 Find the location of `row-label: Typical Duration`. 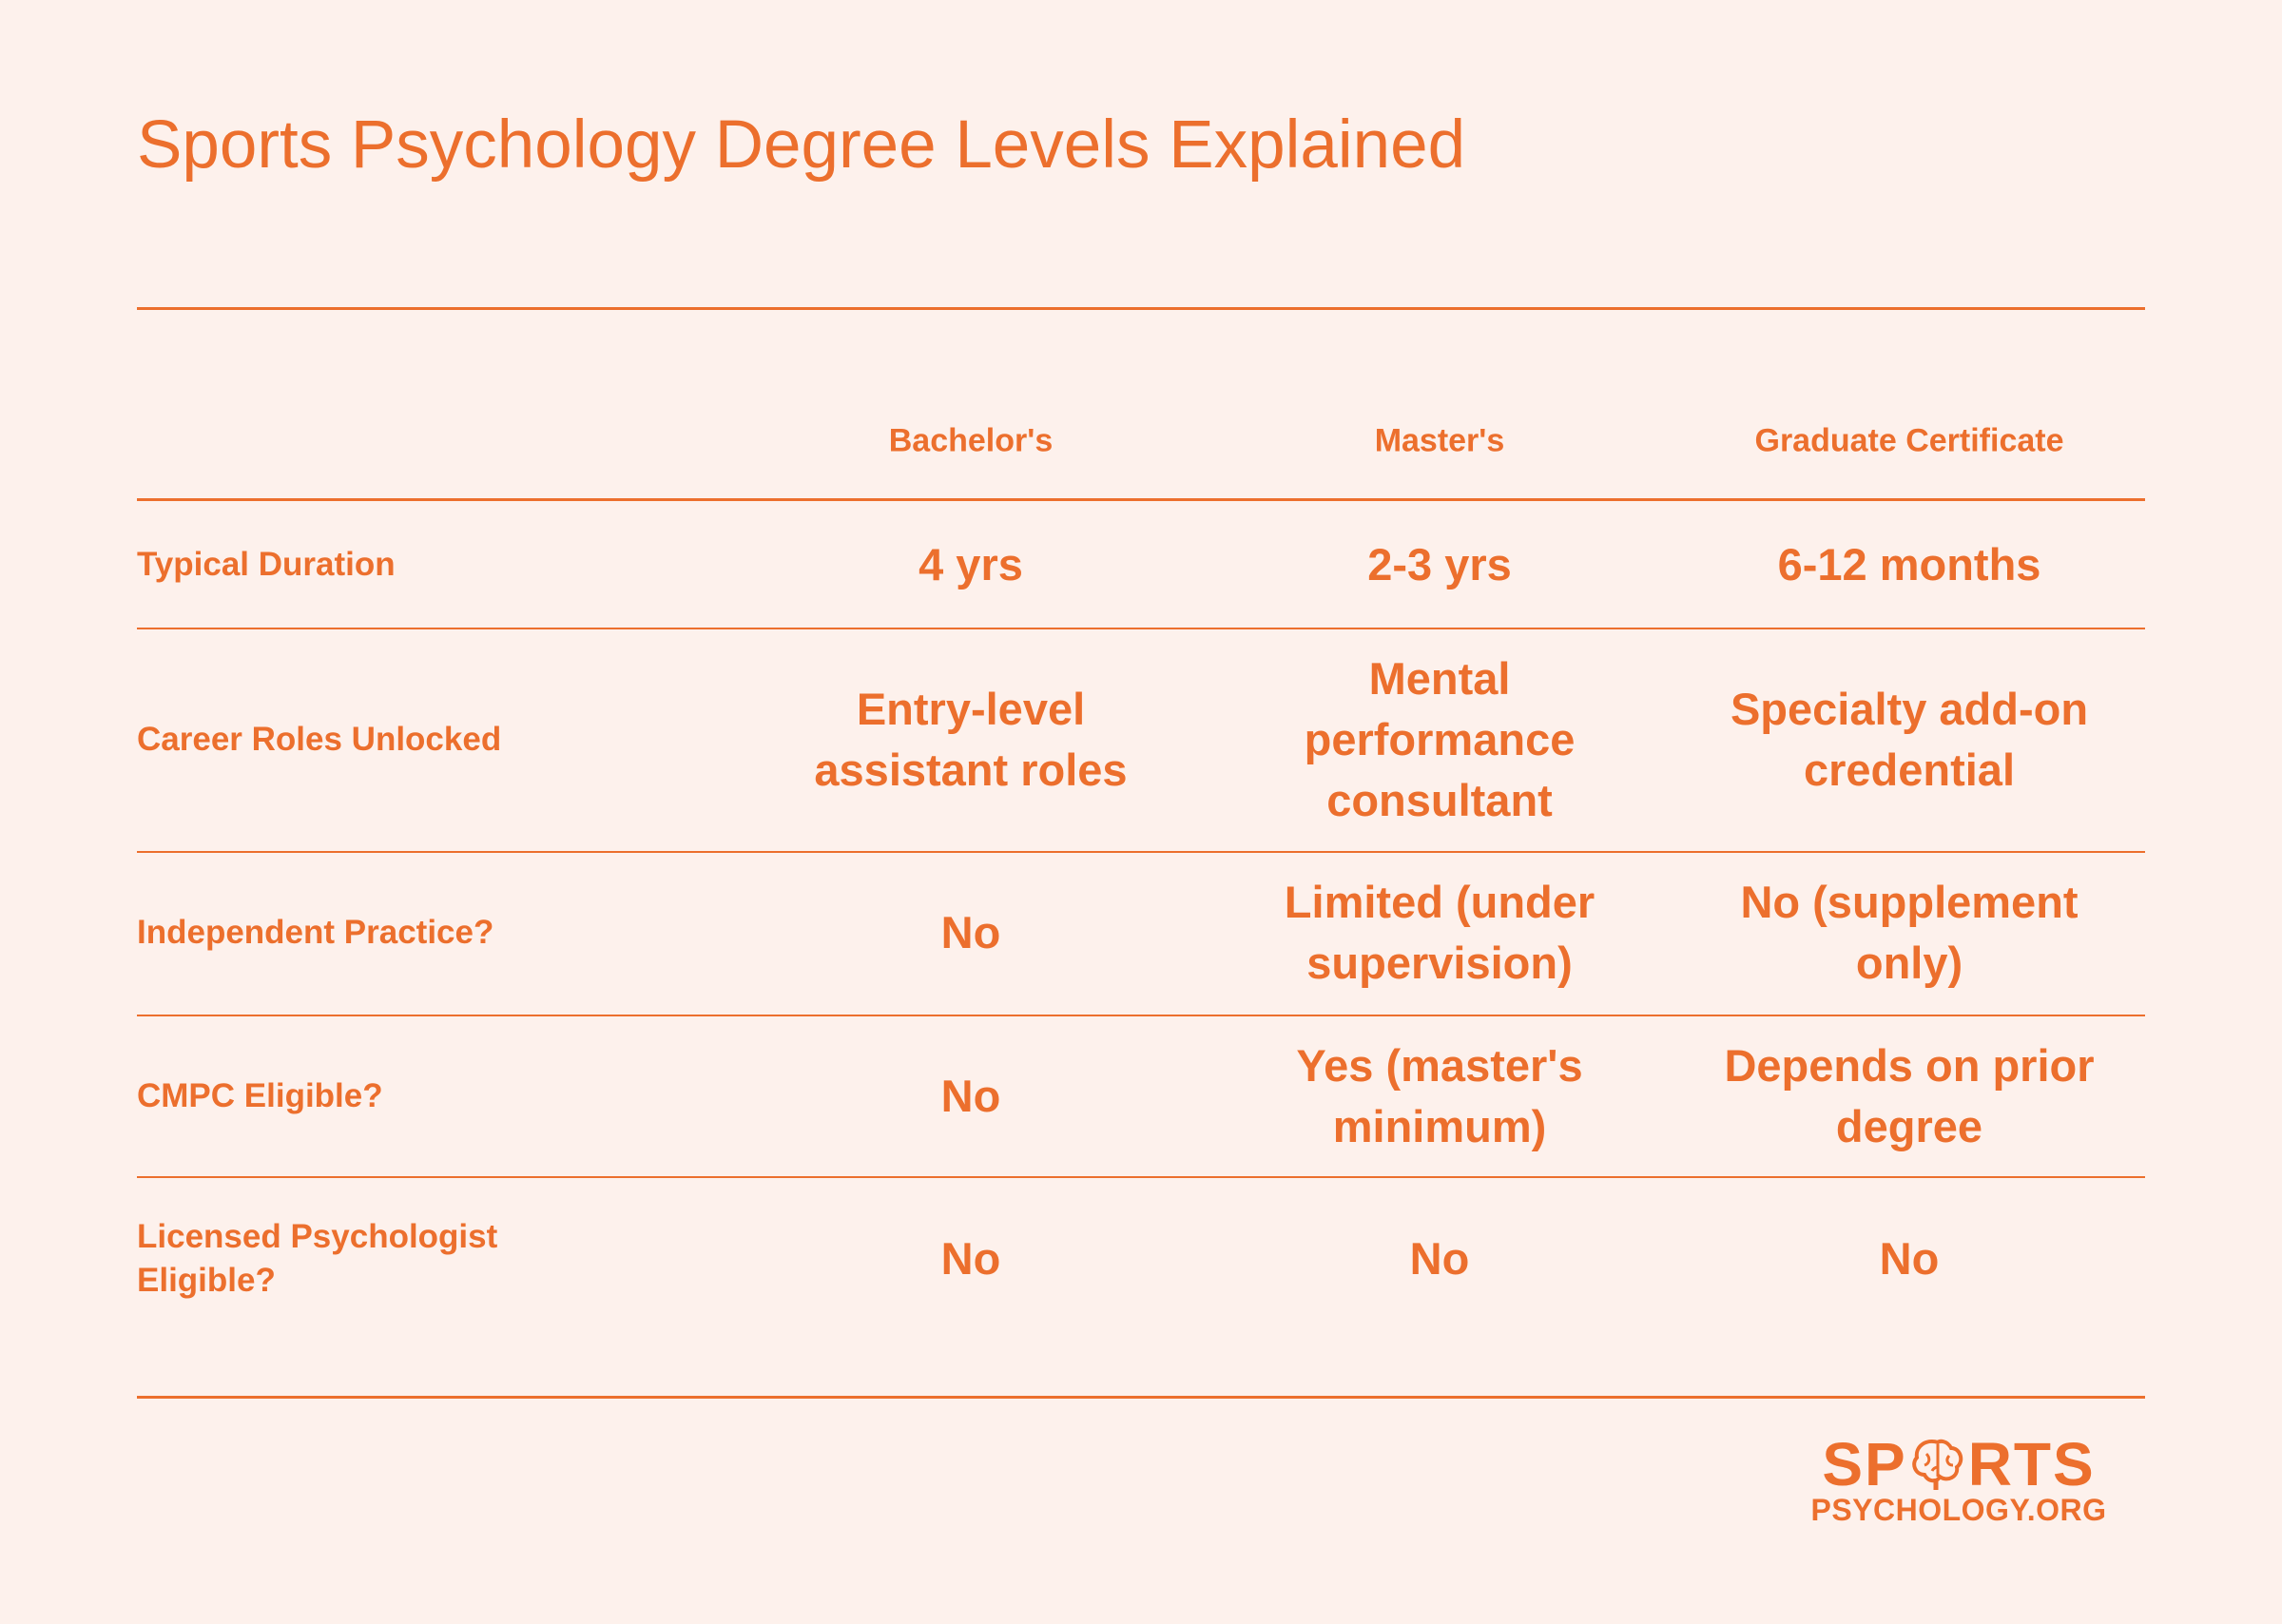

row-label: Typical Duration is located at coordinates (266, 564).